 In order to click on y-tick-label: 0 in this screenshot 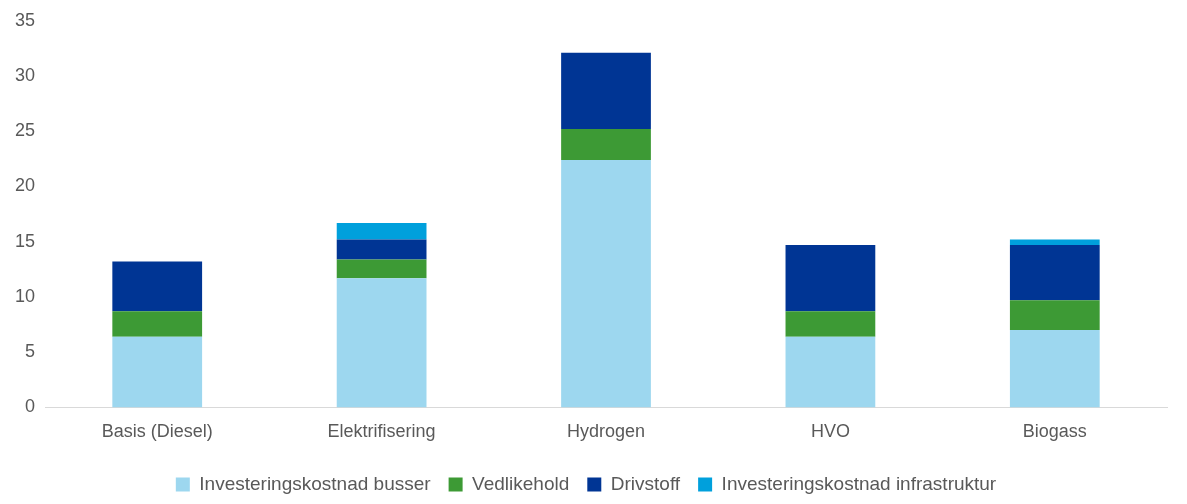, I will do `click(30, 406)`.